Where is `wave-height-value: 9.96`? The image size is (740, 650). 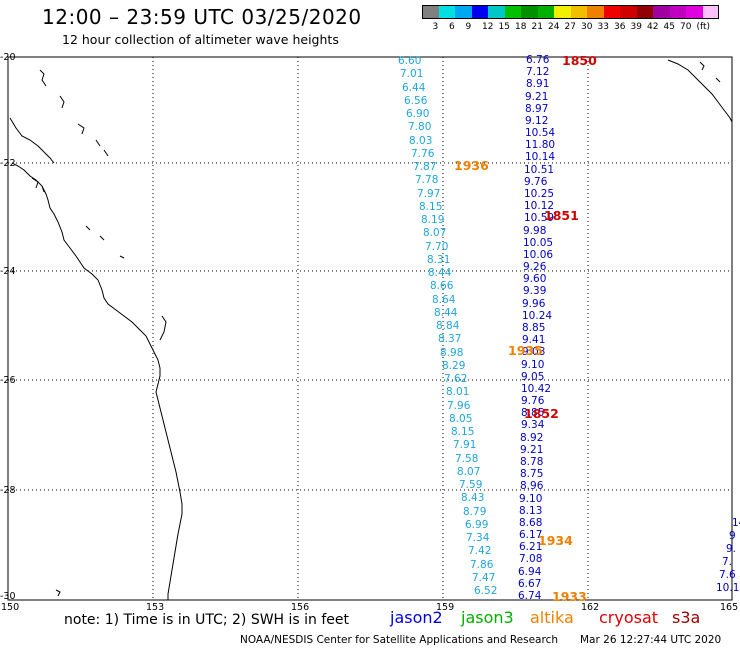
wave-height-value: 9.96 is located at coordinates (534, 304).